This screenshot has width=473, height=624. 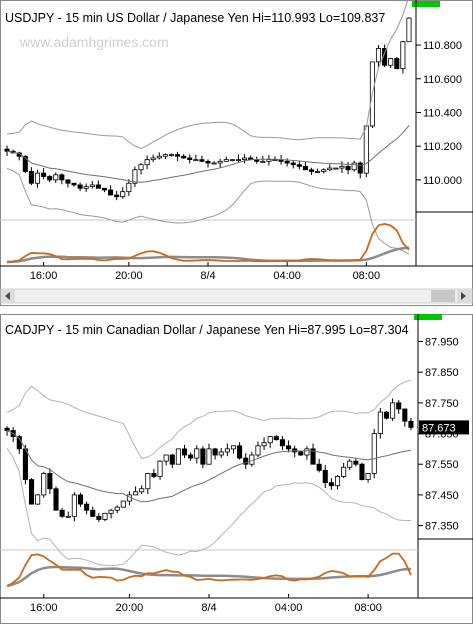 I want to click on scroll-indicator, so click(x=428, y=317).